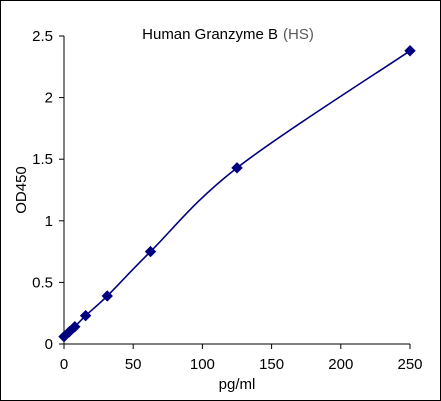 The height and width of the screenshot is (401, 441). What do you see at coordinates (409, 364) in the screenshot?
I see `x-tick-label: 250` at bounding box center [409, 364].